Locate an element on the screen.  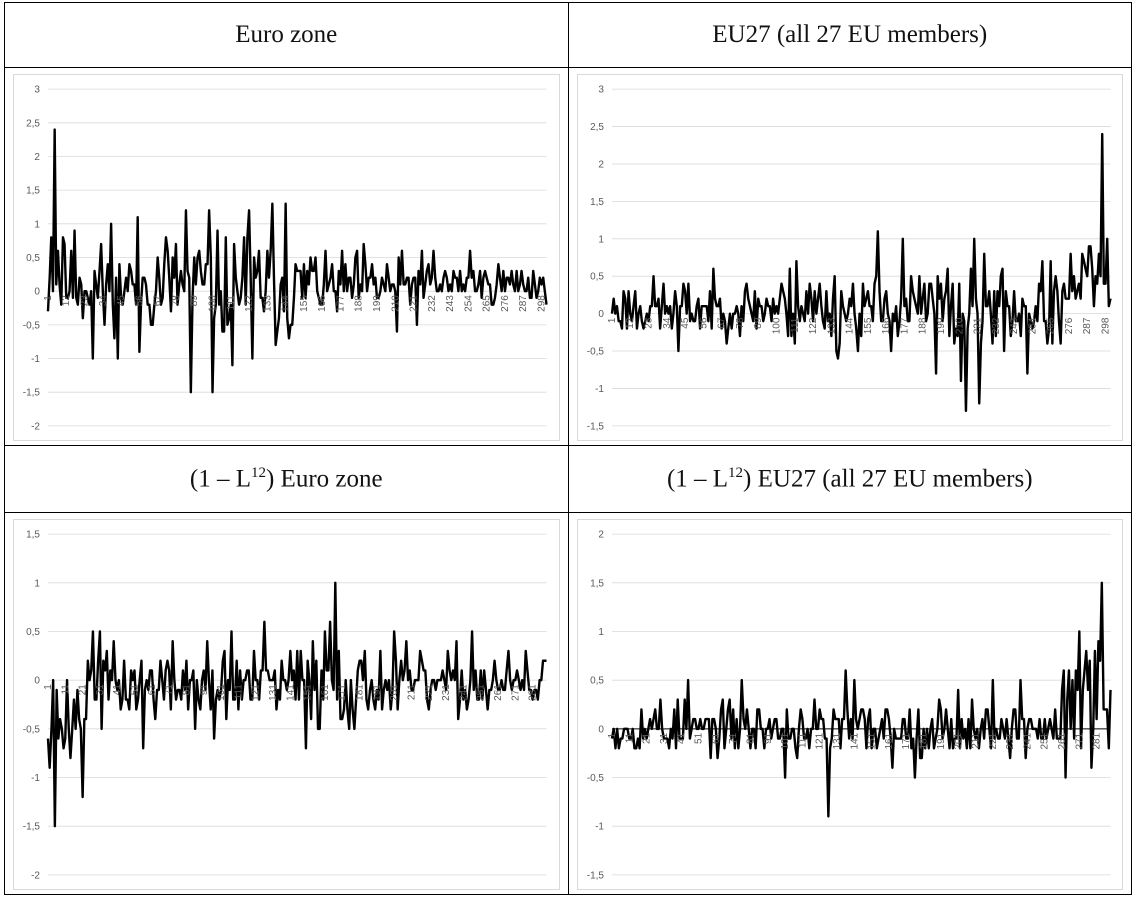
x-tick-label: 23 is located at coordinates (85, 301).